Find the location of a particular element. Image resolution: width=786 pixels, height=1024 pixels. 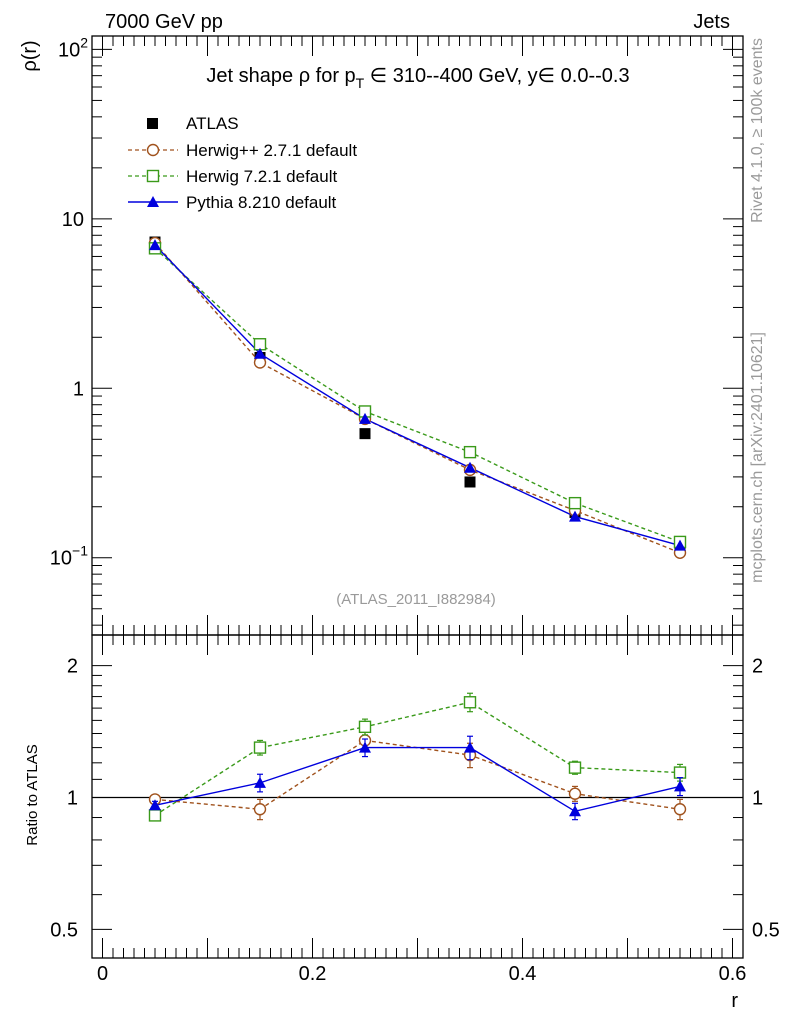

ratio-line-herwig-7-2-1-default is located at coordinates (417, 759).